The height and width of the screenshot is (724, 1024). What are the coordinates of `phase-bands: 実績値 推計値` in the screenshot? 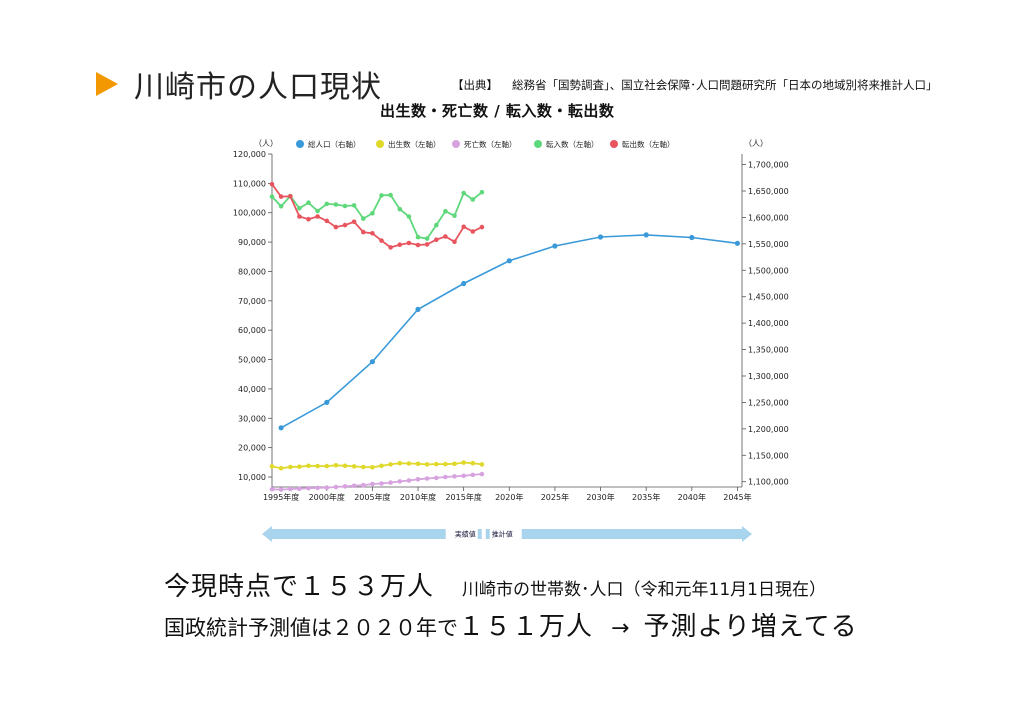 It's located at (507, 534).